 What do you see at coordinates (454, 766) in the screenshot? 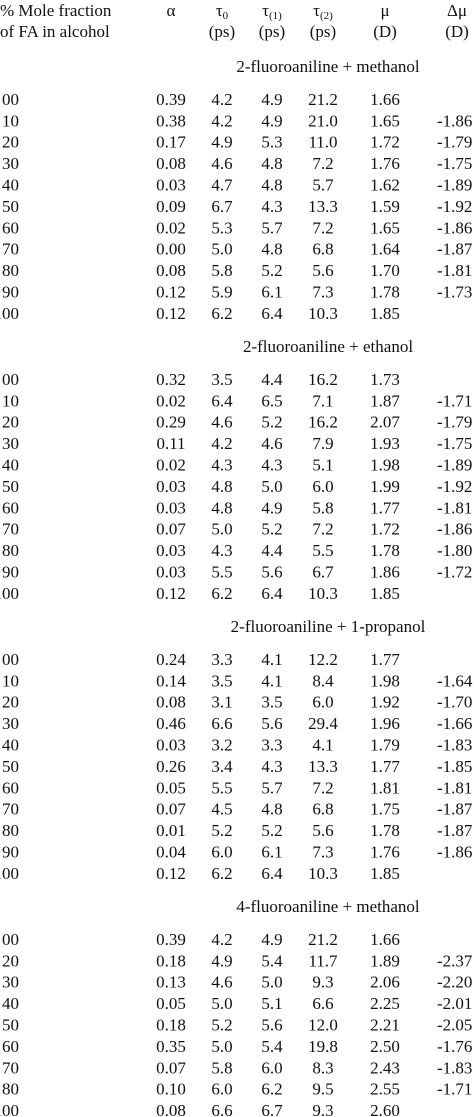
I see `cell: -1.85` at bounding box center [454, 766].